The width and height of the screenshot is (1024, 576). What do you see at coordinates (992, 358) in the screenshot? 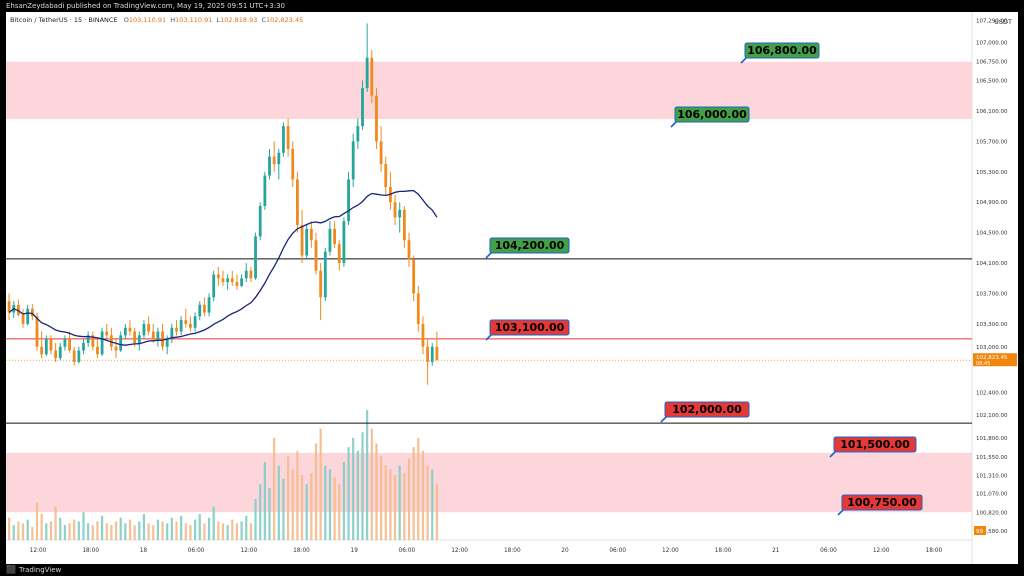
I see `current-price-value: 102,823.45` at bounding box center [992, 358].